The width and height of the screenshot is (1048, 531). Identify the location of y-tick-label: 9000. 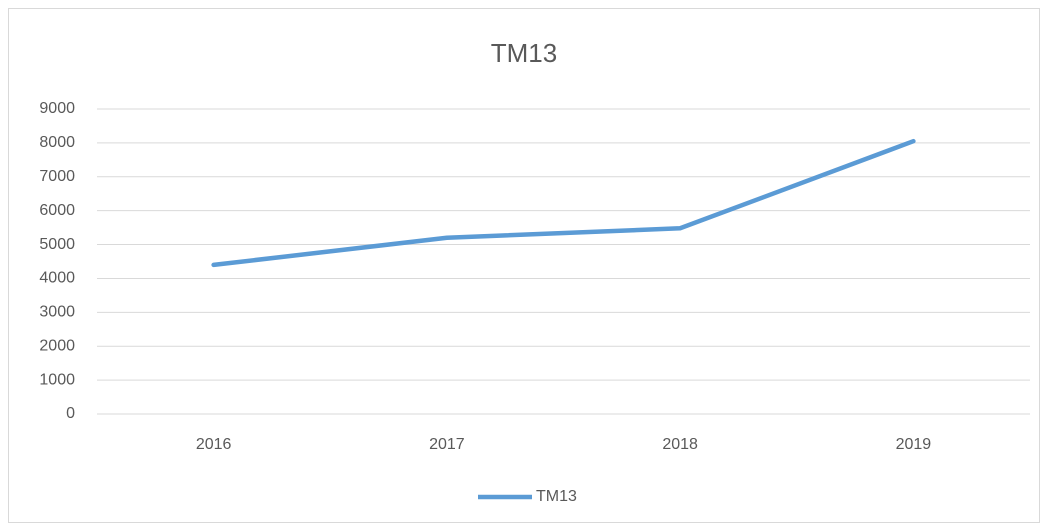
(57, 108).